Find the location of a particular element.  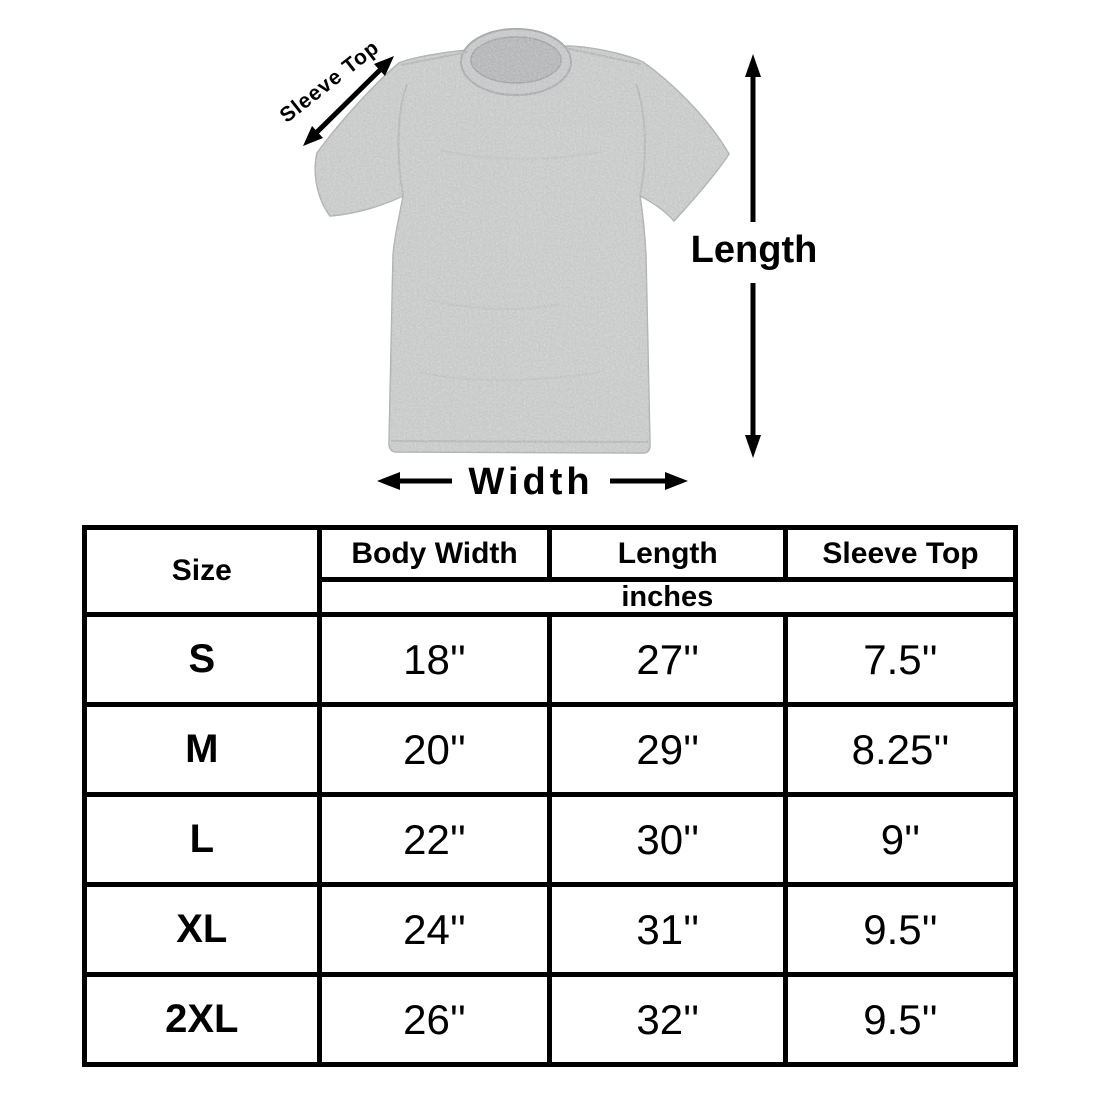

size-cell: S is located at coordinates (202, 659).